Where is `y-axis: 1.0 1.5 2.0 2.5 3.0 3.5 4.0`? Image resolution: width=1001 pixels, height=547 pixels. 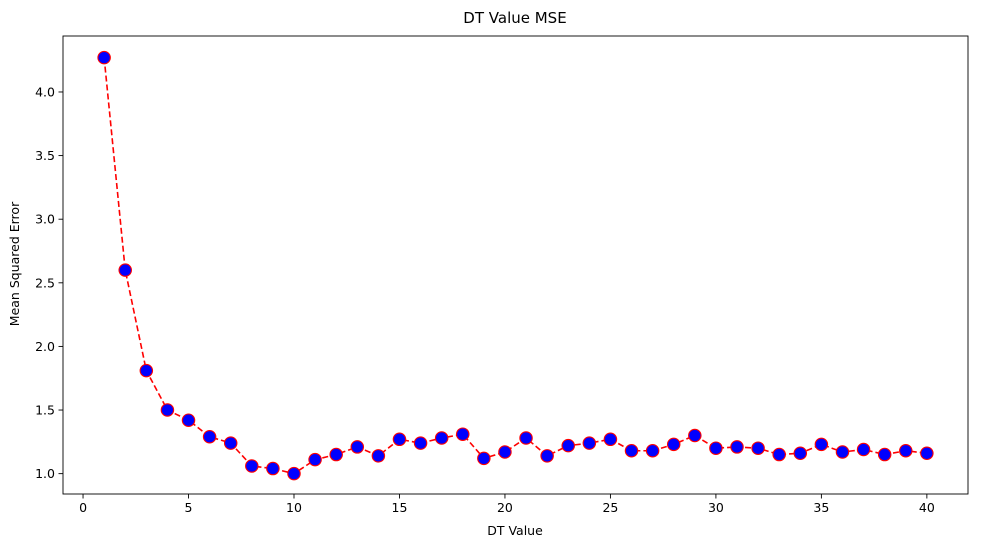
y-axis: 1.0 1.5 2.0 2.5 3.0 3.5 4.0 is located at coordinates (49, 282).